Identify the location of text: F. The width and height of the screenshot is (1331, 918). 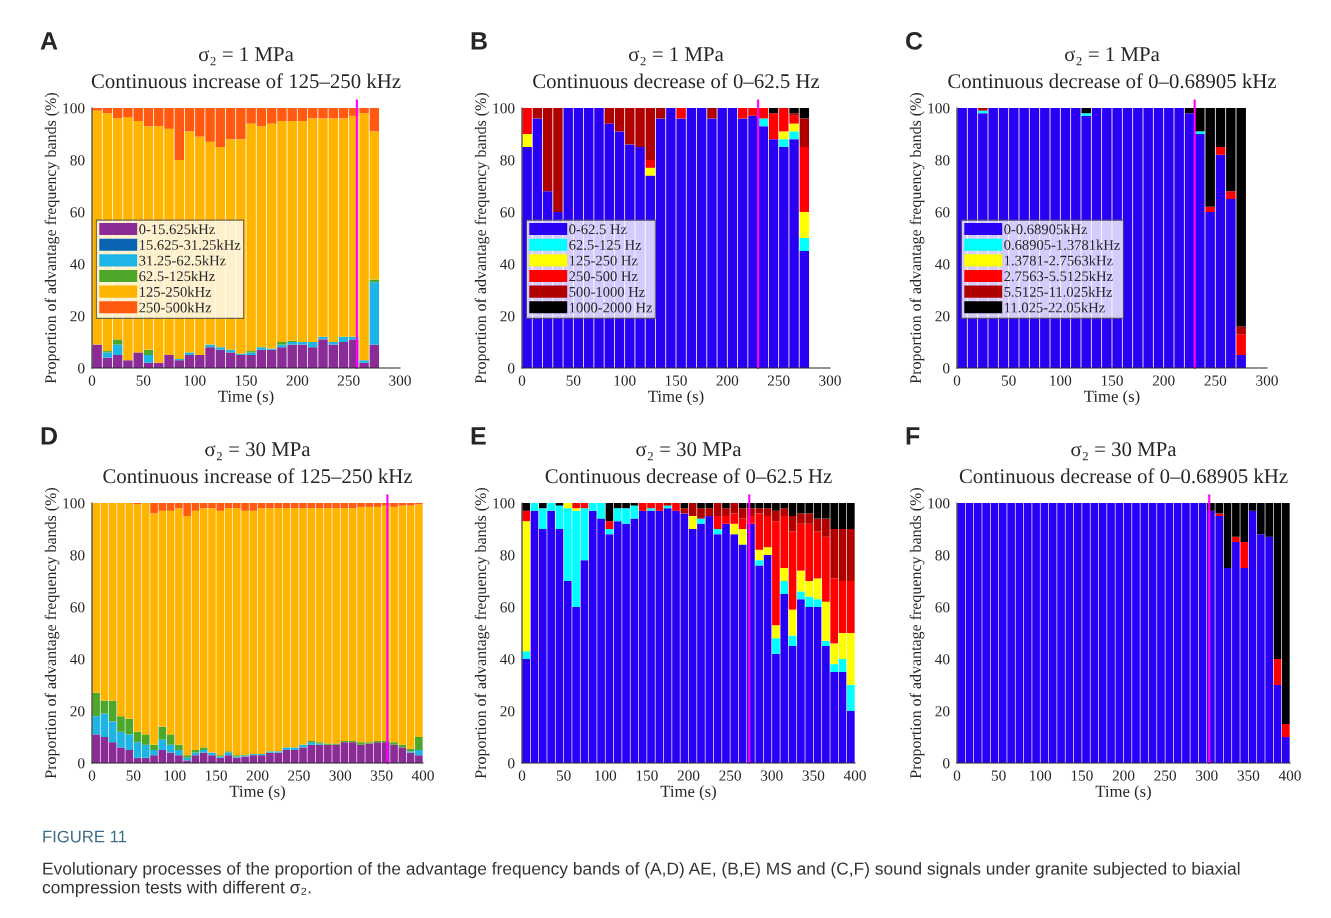
(913, 436).